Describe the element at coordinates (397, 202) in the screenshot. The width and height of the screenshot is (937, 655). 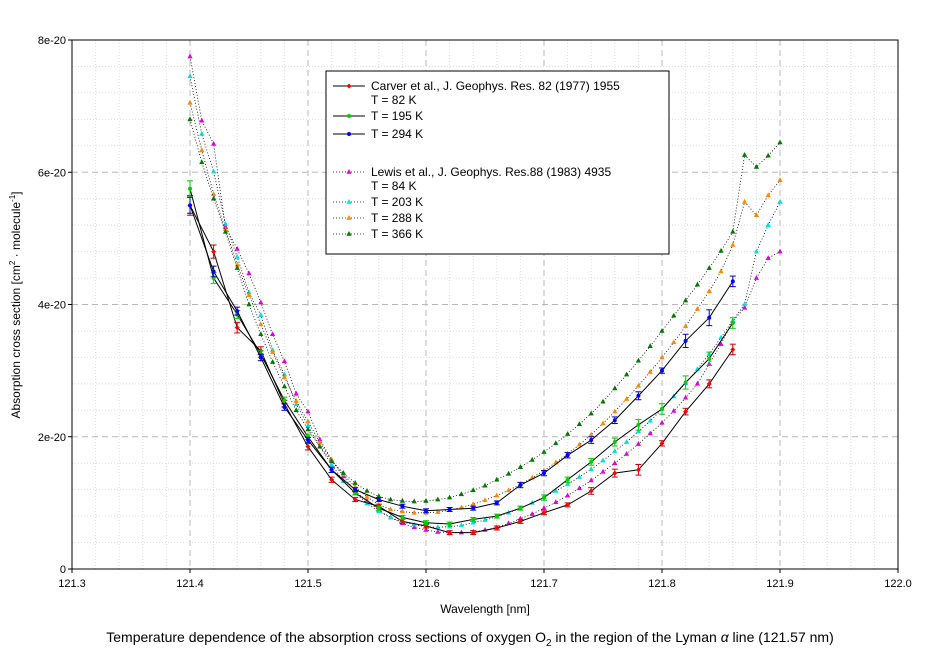
I see `legend-entry-label: T = 203 K` at that location.